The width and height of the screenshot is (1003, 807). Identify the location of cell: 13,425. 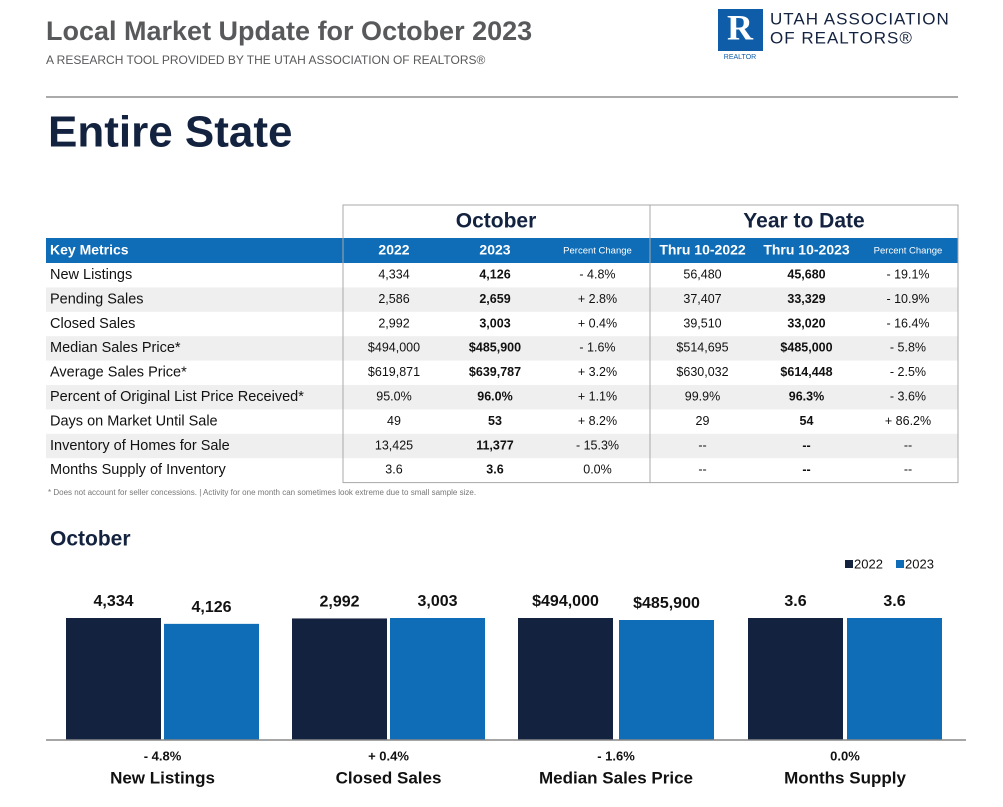
(394, 445).